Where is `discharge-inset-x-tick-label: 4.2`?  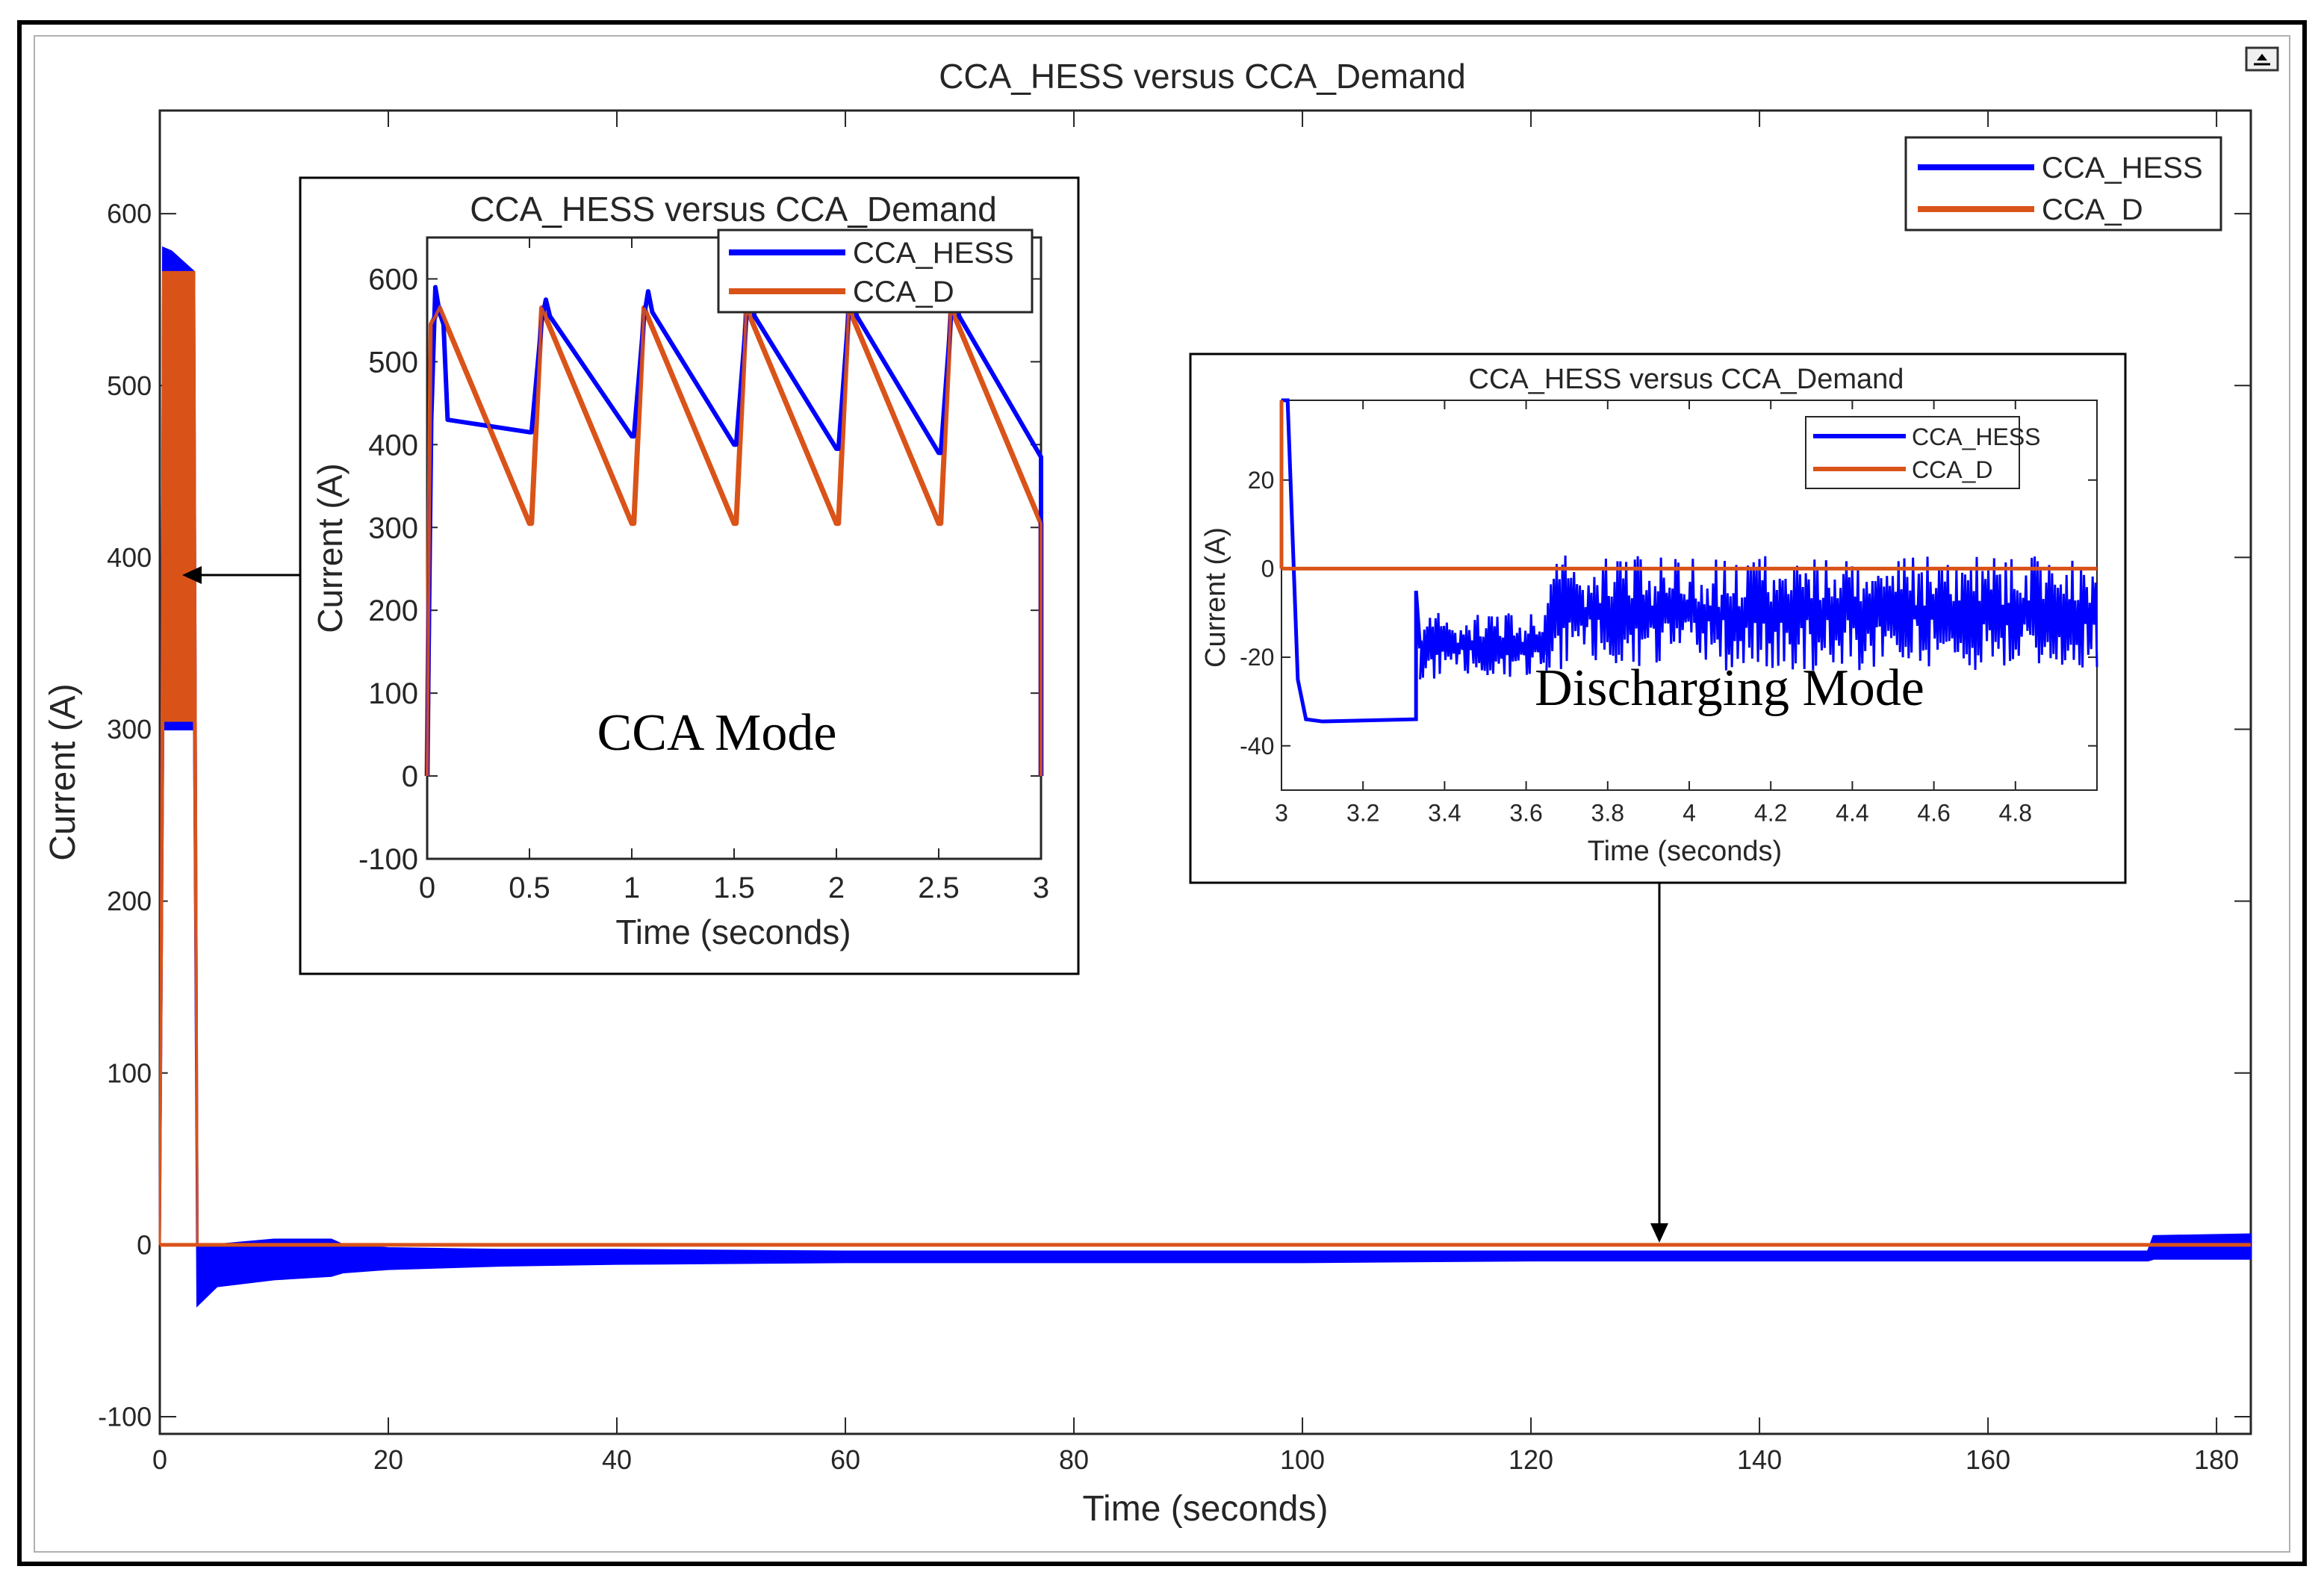
discharge-inset-x-tick-label: 4.2 is located at coordinates (1770, 813).